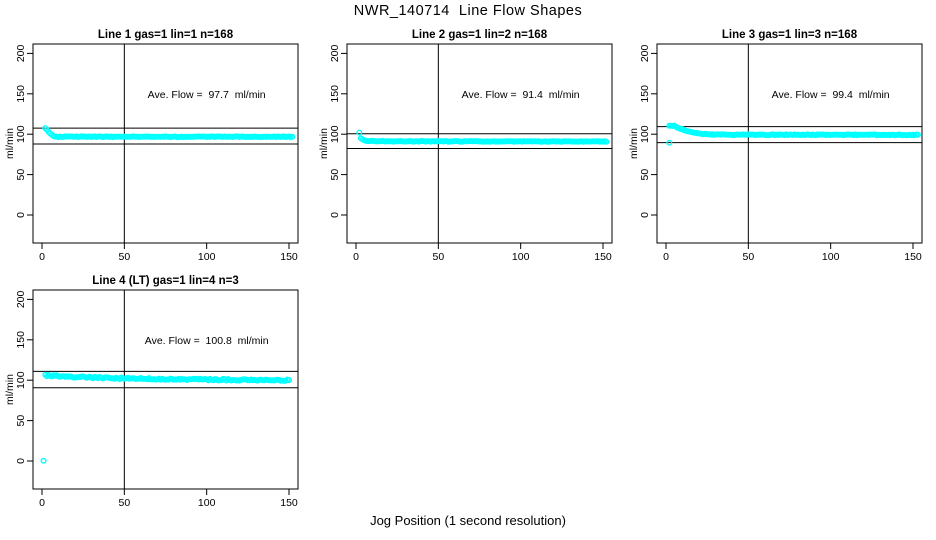 The width and height of the screenshot is (936, 540). Describe the element at coordinates (480, 35) in the screenshot. I see `panel-title: Line 2 gas=1 lin=2 n=168` at that location.